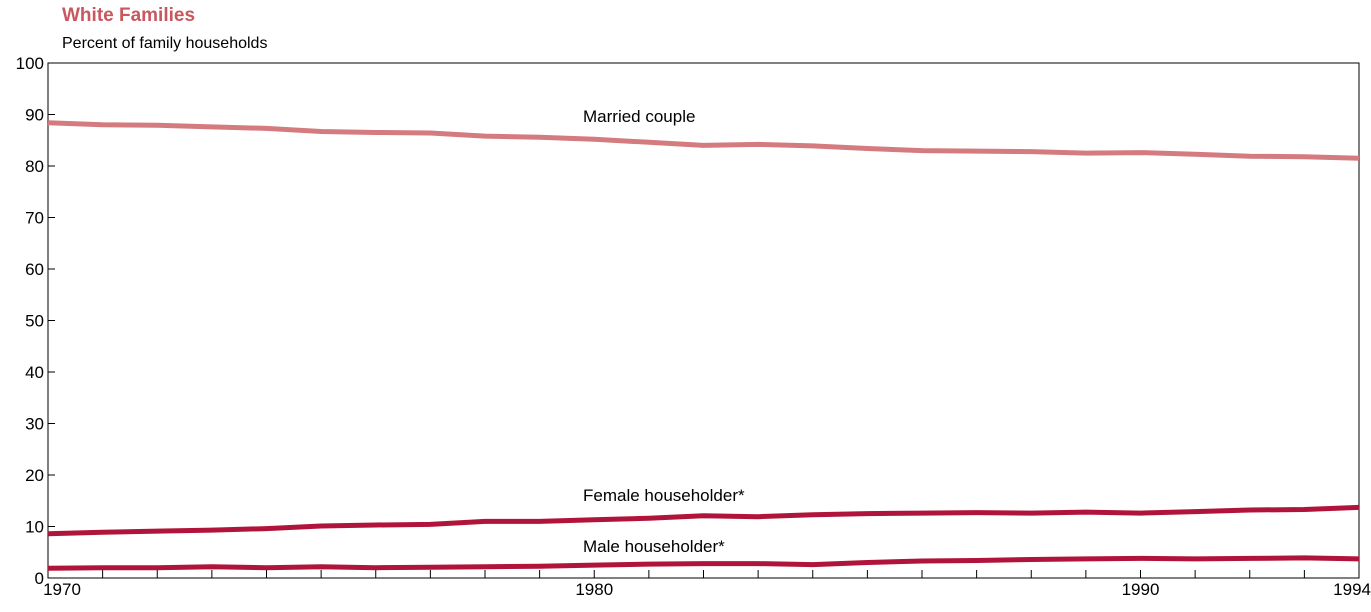 Image resolution: width=1371 pixels, height=612 pixels. Describe the element at coordinates (34, 475) in the screenshot. I see `y-tick-label: 20` at that location.